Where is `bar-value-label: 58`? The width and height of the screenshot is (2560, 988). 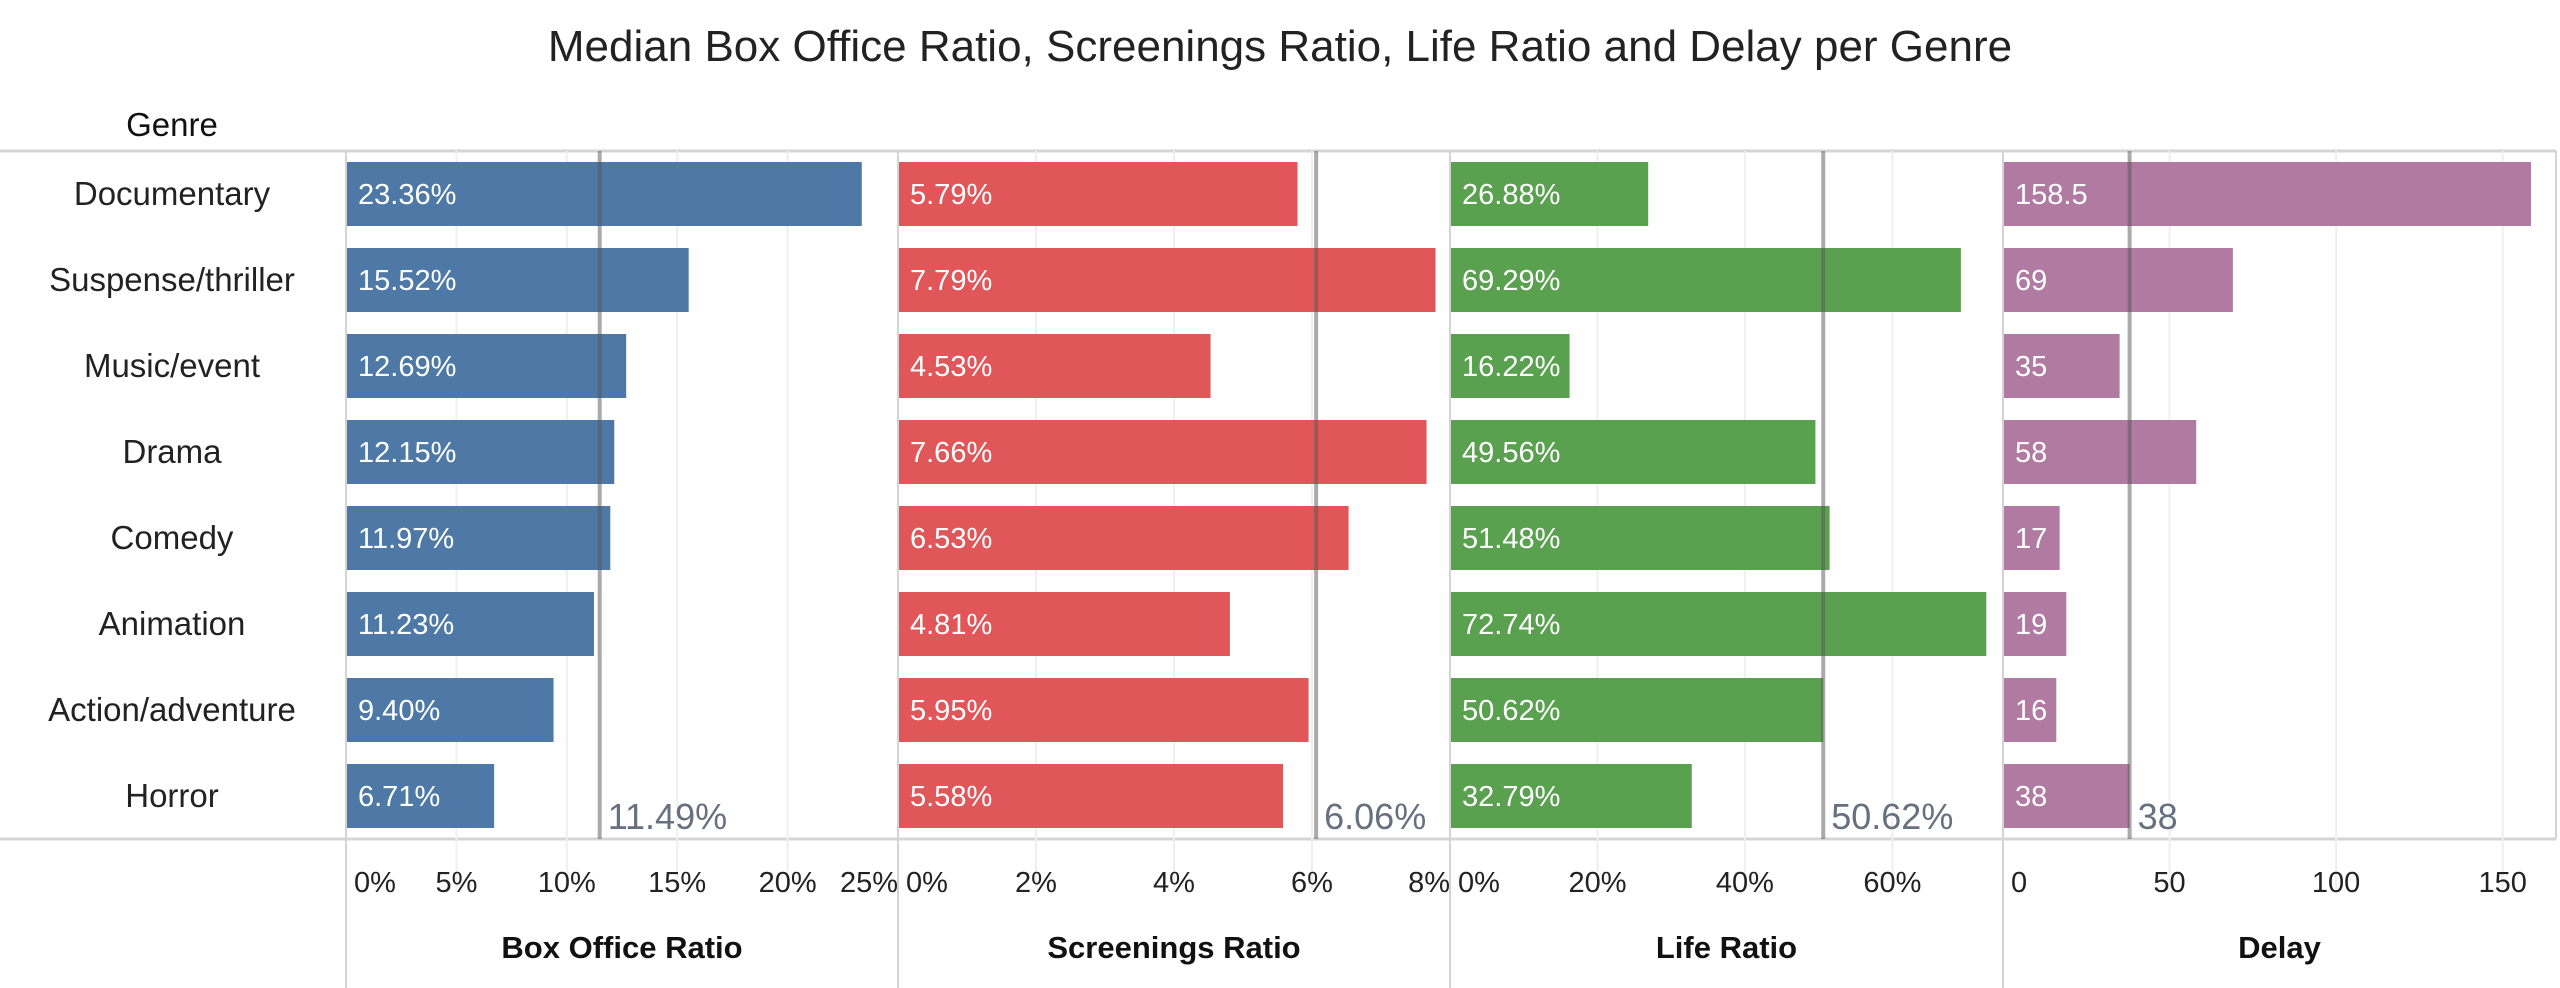
bar-value-label: 58 is located at coordinates (2031, 453).